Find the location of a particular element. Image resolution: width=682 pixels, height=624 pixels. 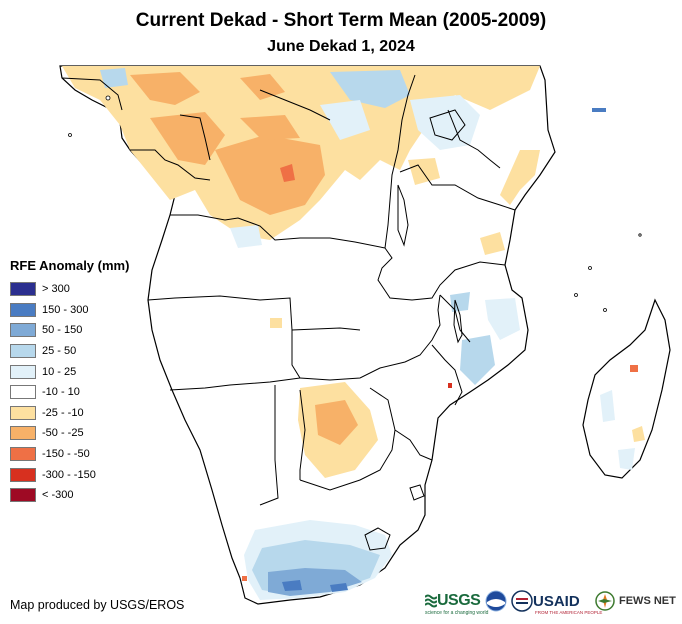

eswatini-outline is located at coordinates (417, 492).